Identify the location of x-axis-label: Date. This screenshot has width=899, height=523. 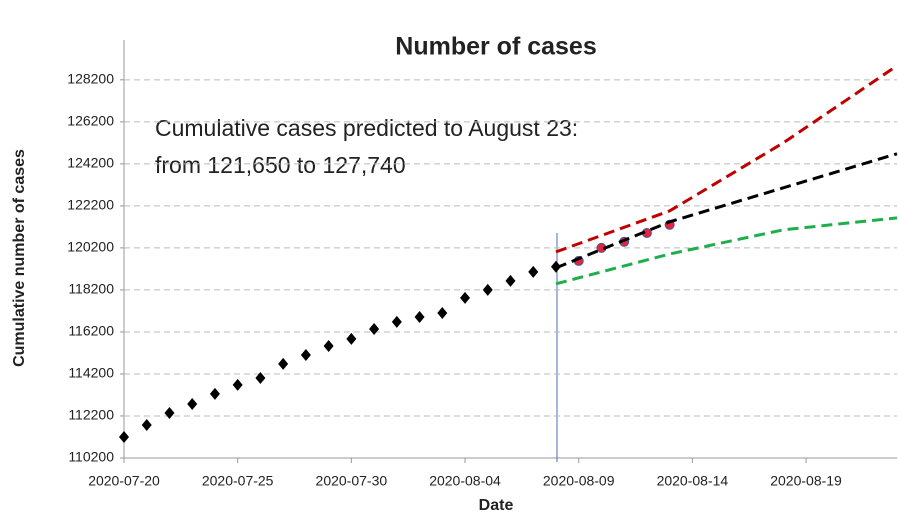
(496, 505).